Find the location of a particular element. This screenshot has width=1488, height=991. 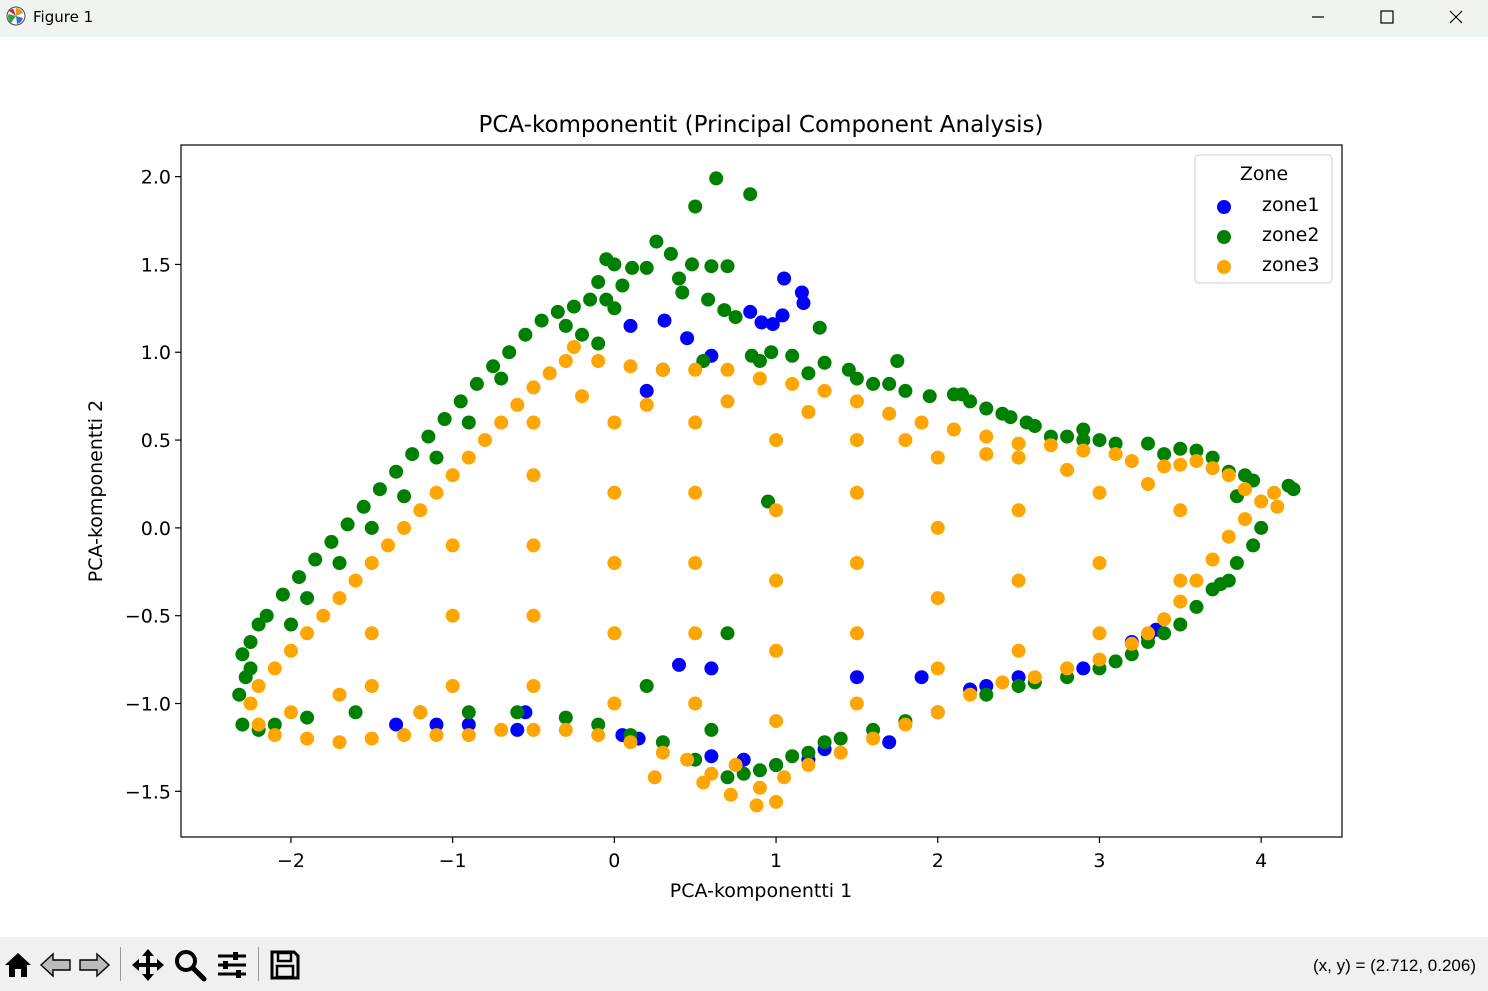

window-title: Figure 1 is located at coordinates (63, 17).